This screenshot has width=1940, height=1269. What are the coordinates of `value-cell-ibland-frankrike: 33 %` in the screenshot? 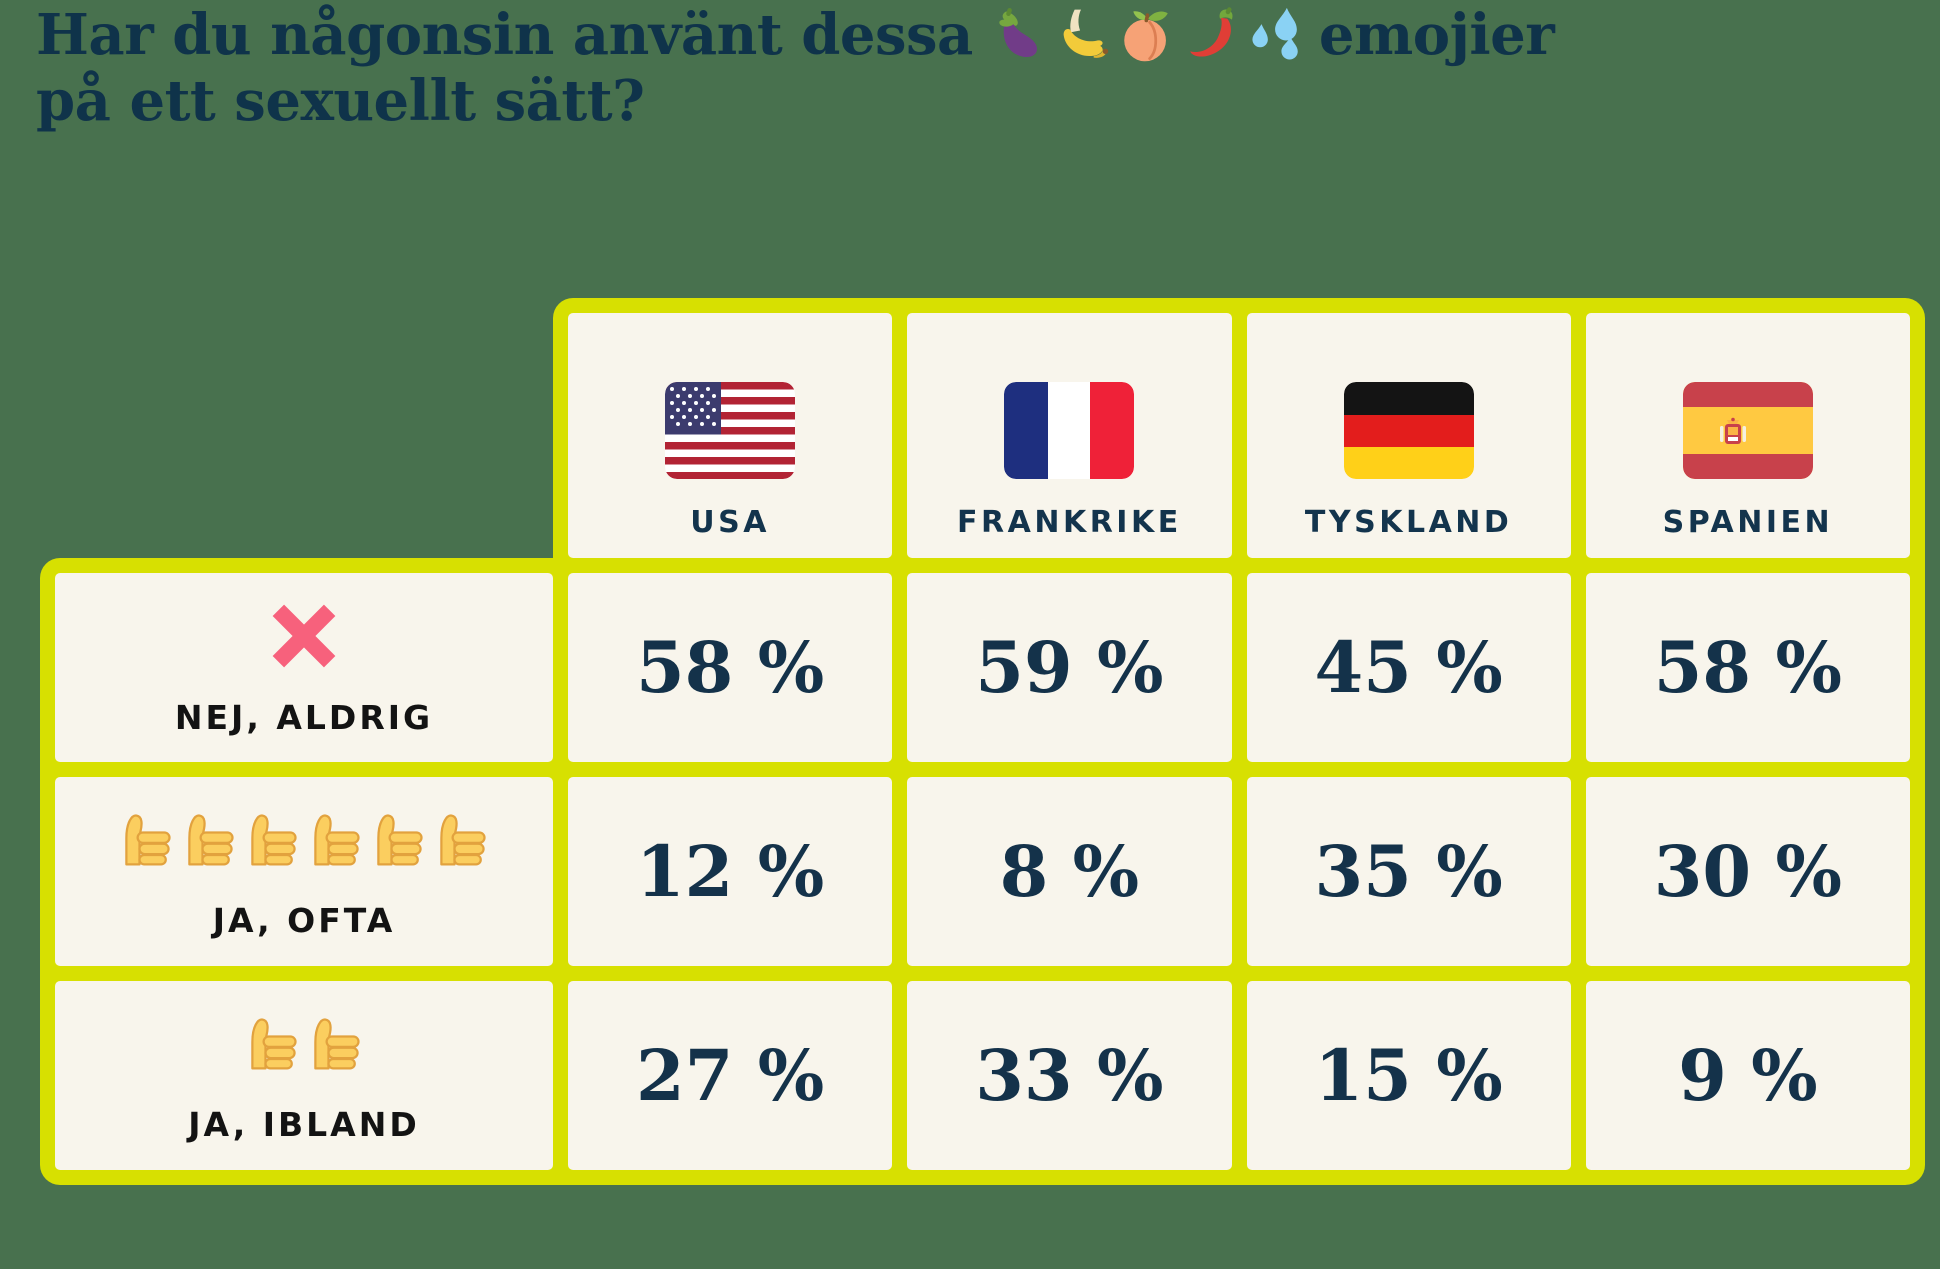 It's located at (1069, 1075).